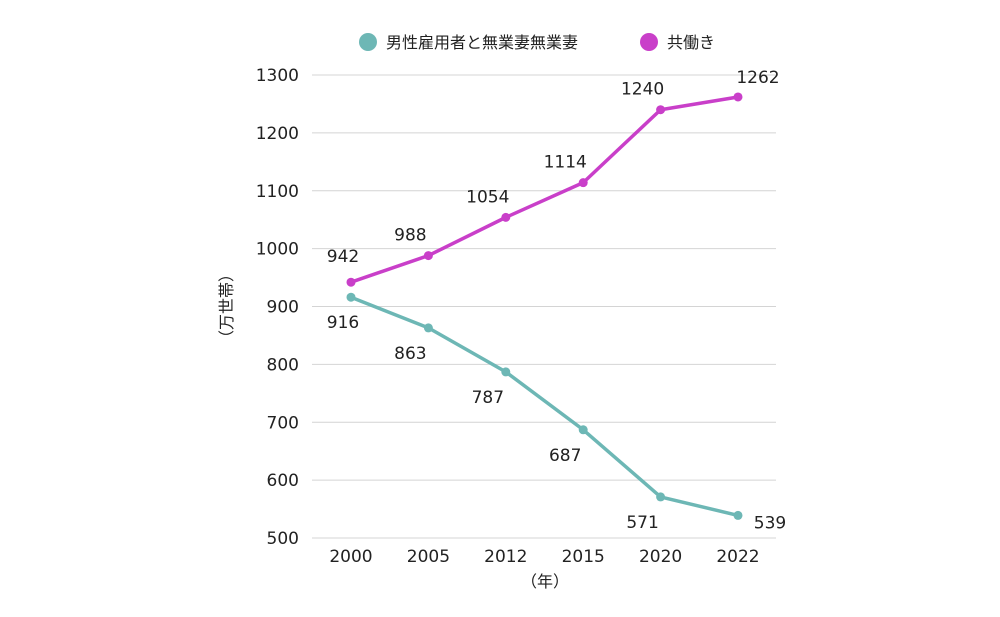 This screenshot has height=617, width=1000. I want to click on x-tick-label: 2015, so click(583, 557).